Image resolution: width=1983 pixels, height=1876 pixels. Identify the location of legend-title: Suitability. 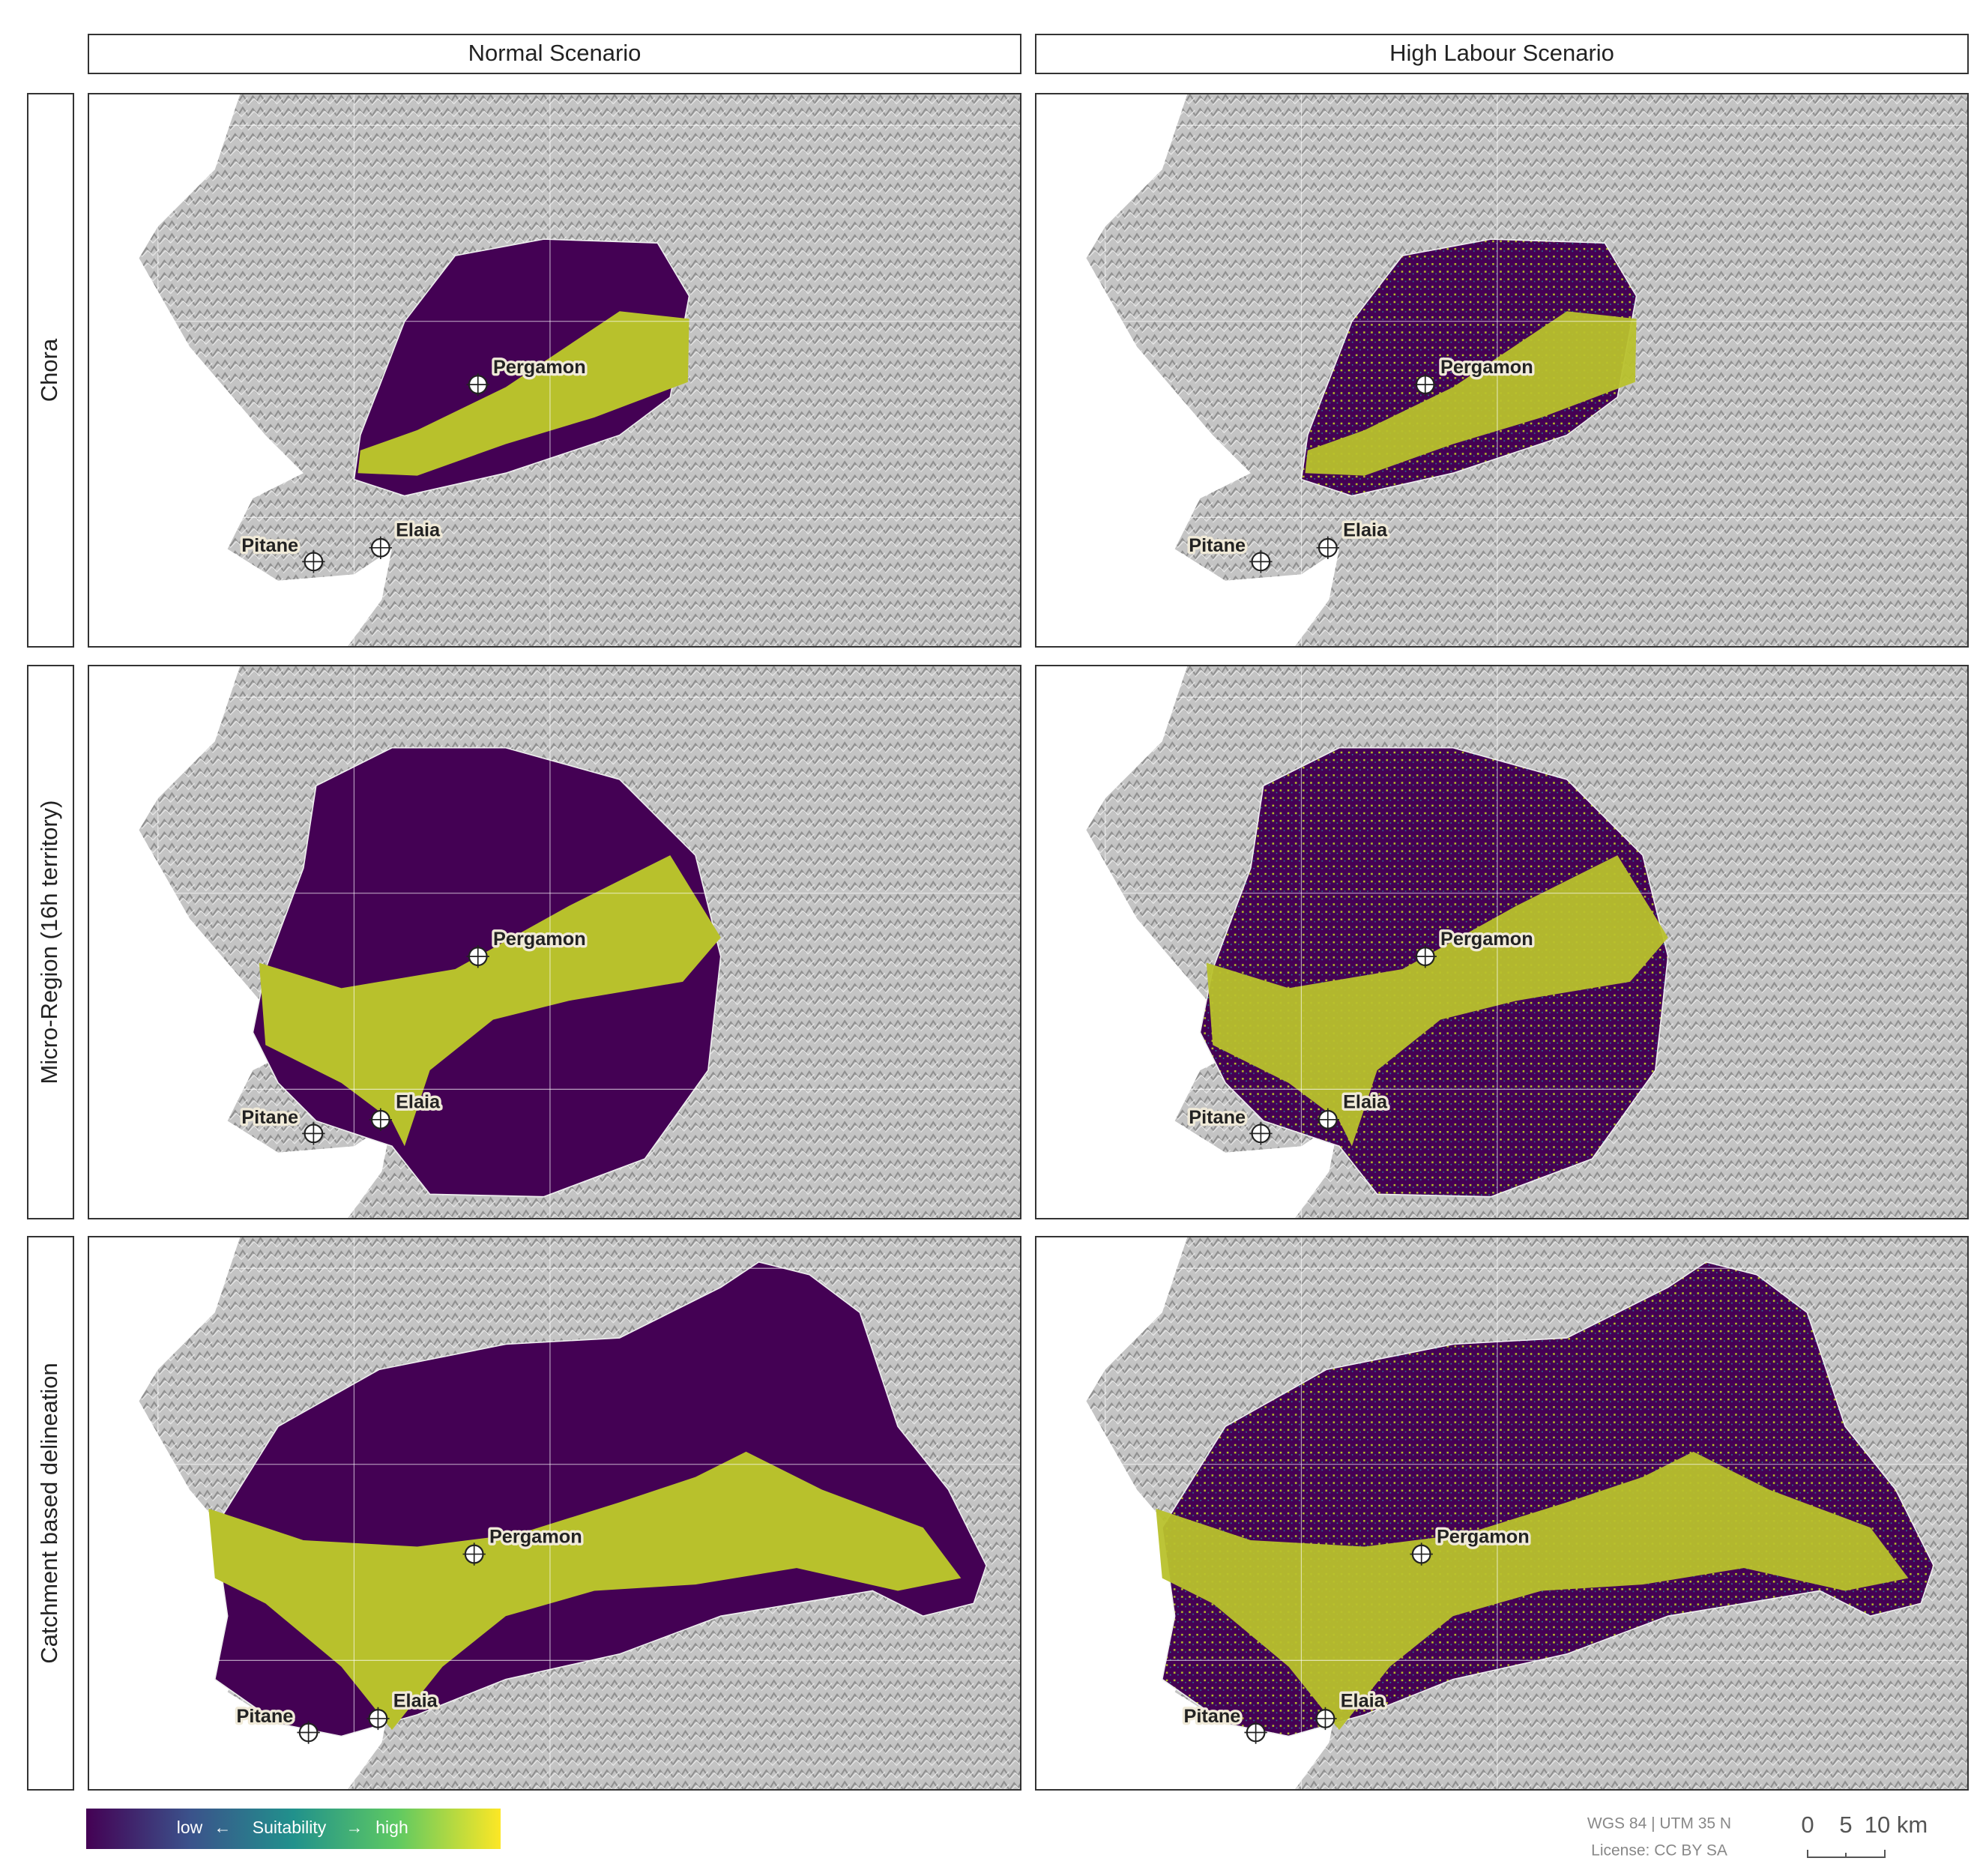
(290, 1828).